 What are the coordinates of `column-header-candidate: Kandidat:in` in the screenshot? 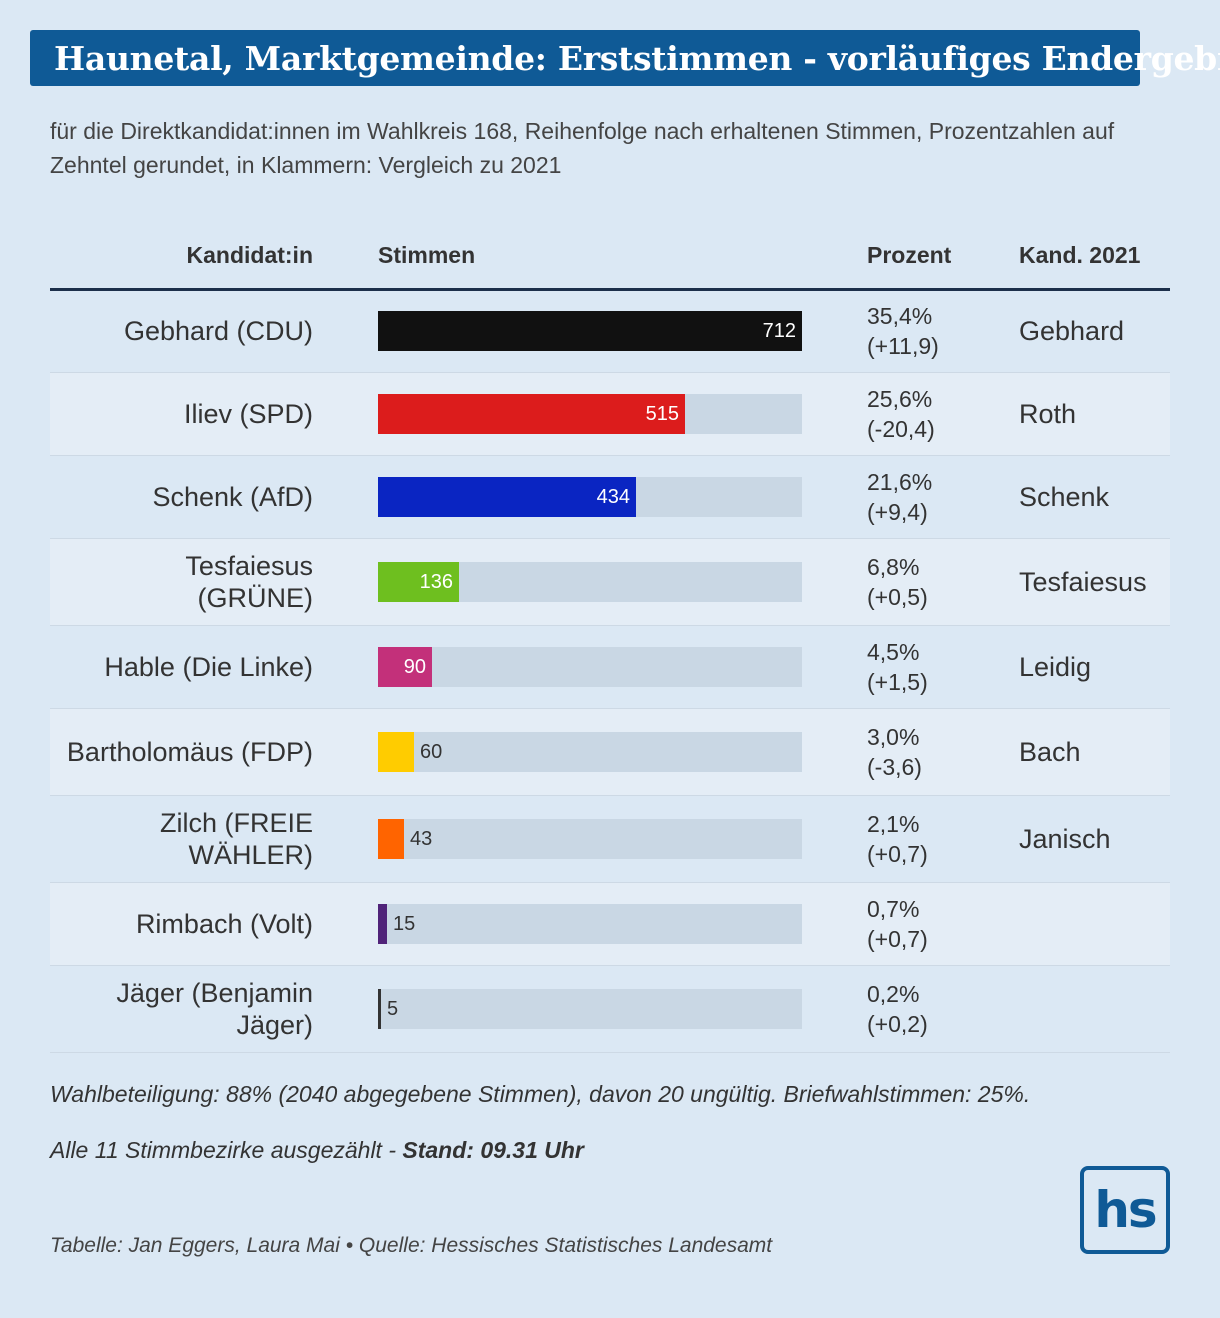 It's located at (250, 255).